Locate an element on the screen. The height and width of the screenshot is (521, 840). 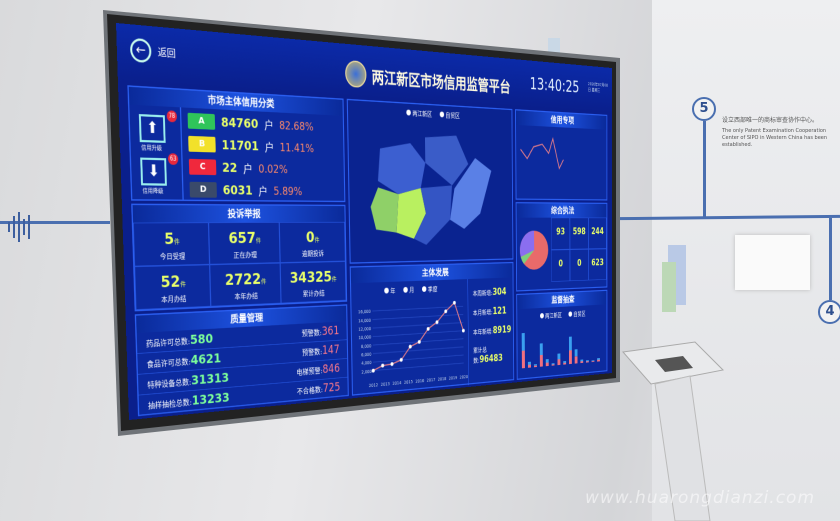
step-5-badge: 5 is located at coordinates (704, 109).